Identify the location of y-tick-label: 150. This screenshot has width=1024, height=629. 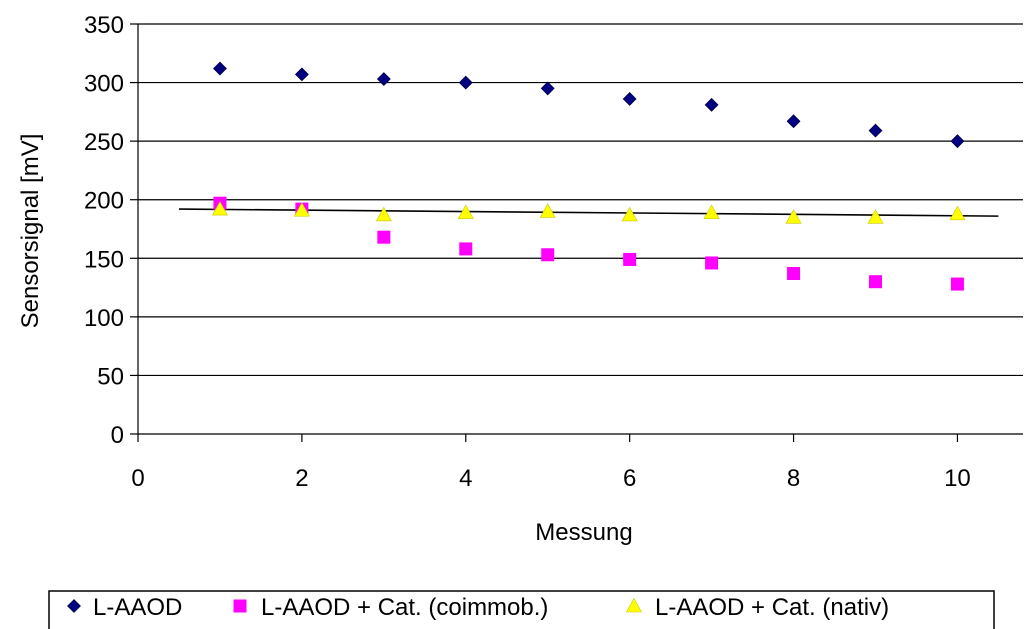
(104, 259).